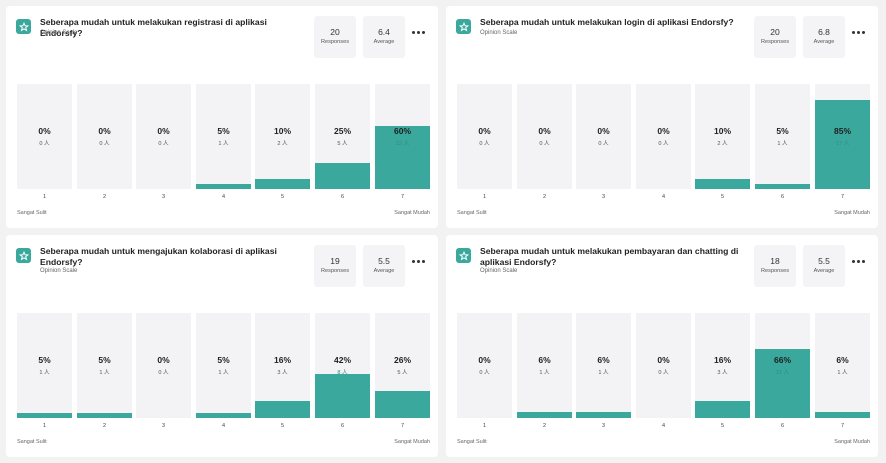 This screenshot has height=463, width=886. I want to click on option-percent: 85%, so click(842, 131).